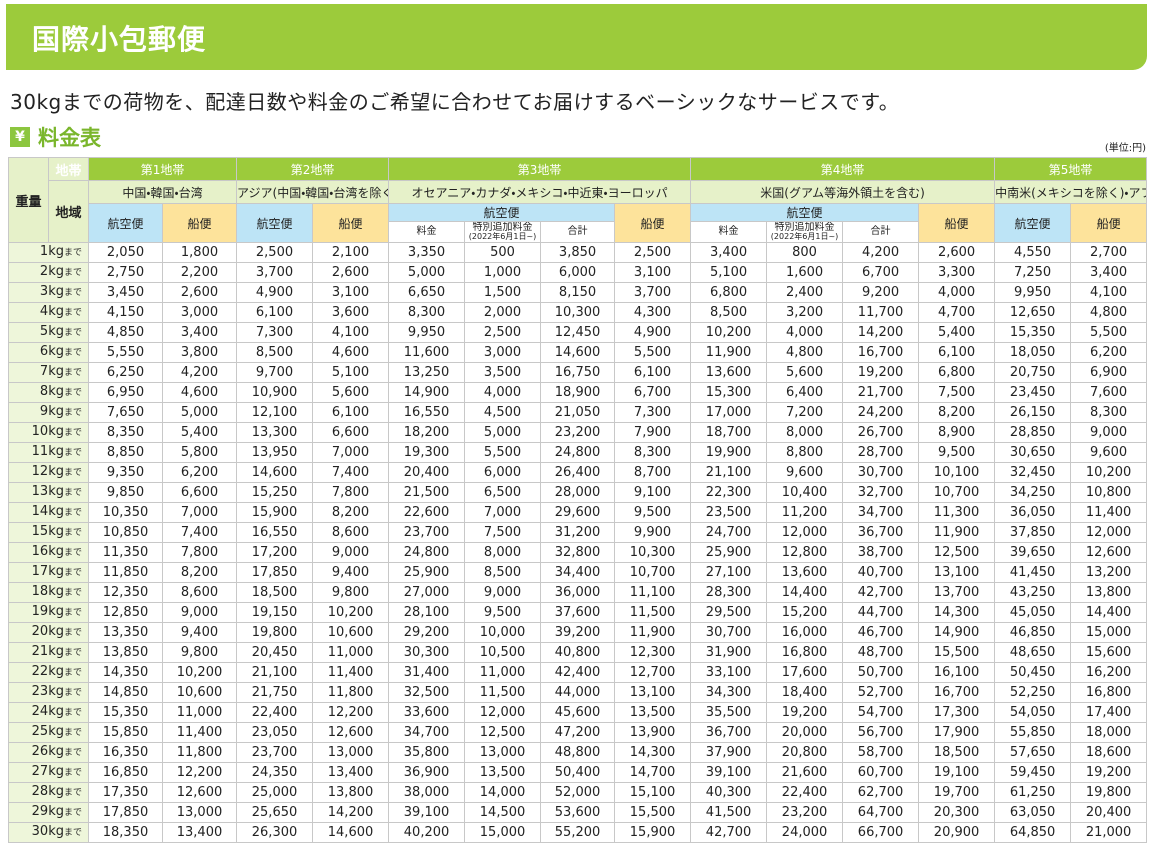 The image size is (1154, 843). Describe the element at coordinates (957, 512) in the screenshot. I see `rate-cell: 11,300` at that location.